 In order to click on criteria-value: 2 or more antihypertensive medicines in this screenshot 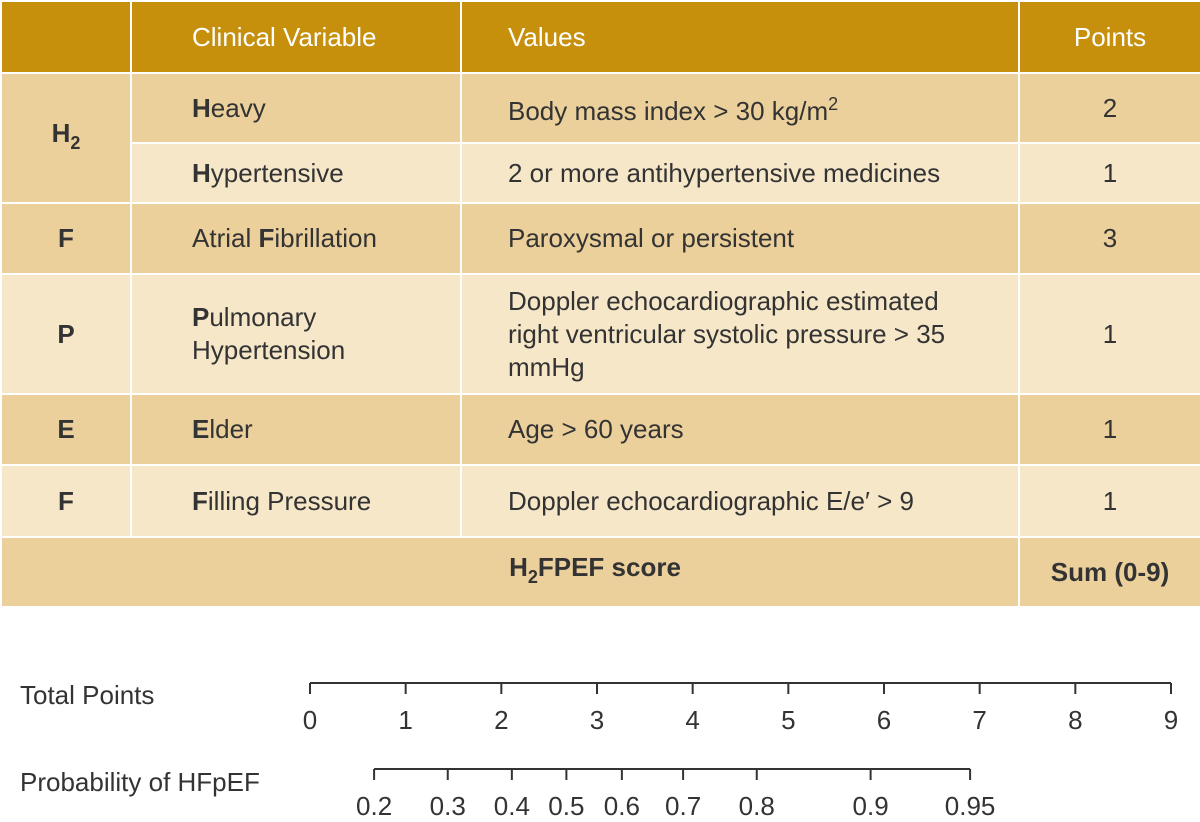, I will do `click(740, 173)`.